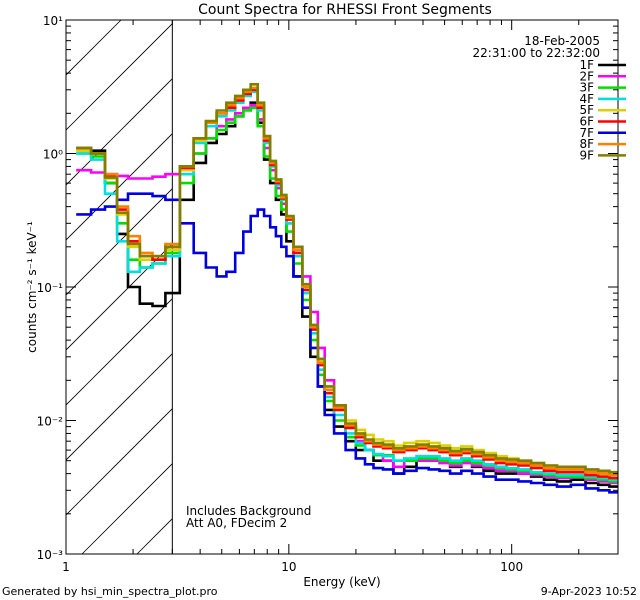 Image resolution: width=640 pixels, height=600 pixels. Describe the element at coordinates (53, 155) in the screenshot. I see `y-tick-label: 10⁰` at that location.